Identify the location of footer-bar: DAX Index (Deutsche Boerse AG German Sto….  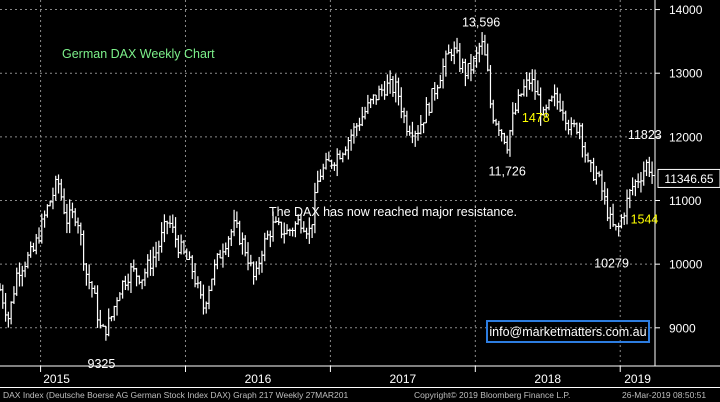
(360, 395).